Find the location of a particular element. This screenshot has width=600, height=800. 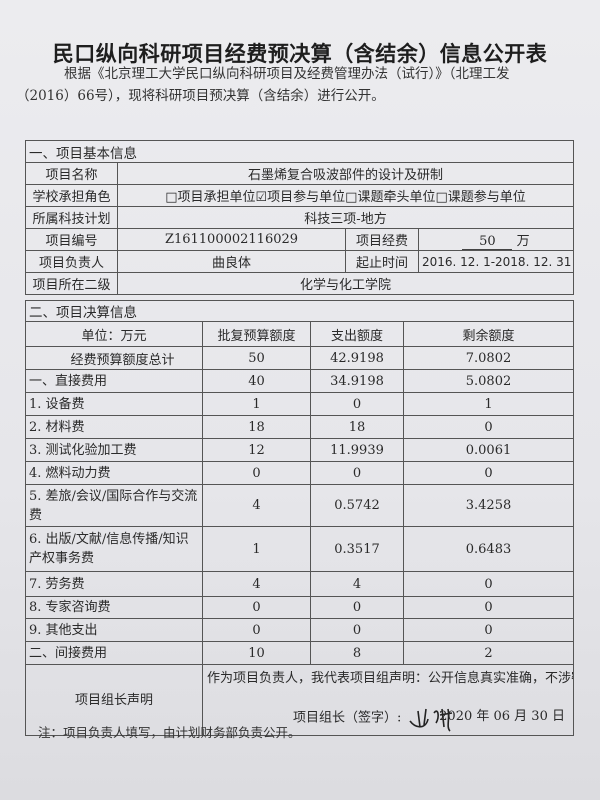

approved-amount: 50 is located at coordinates (256, 358).